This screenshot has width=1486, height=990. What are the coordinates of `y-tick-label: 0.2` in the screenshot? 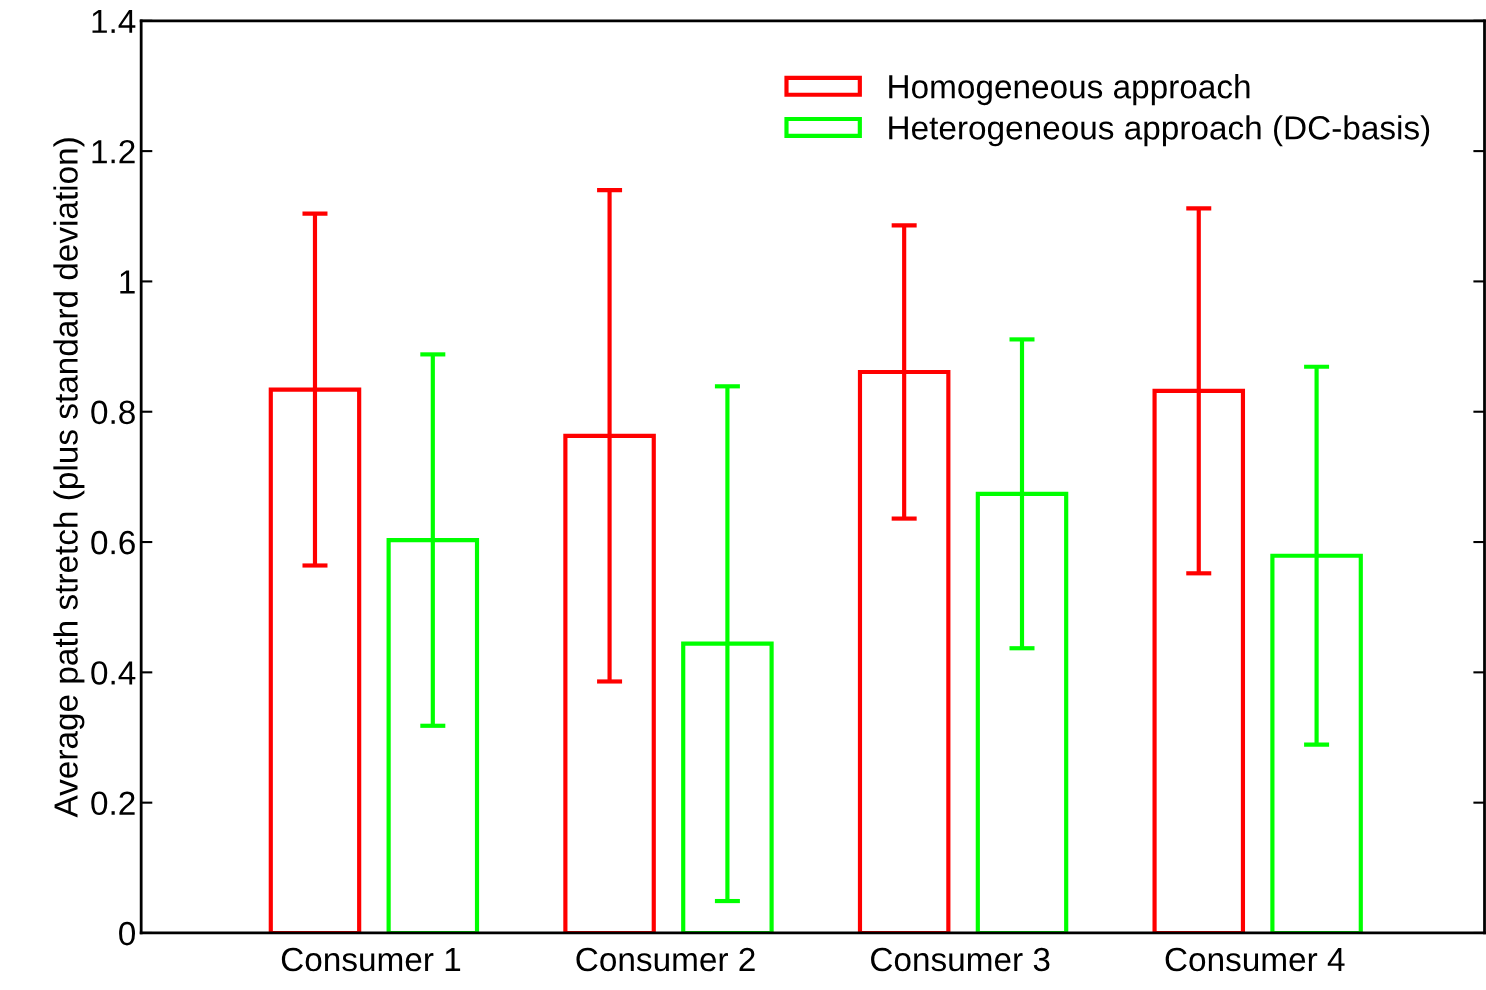 It's located at (113, 803).